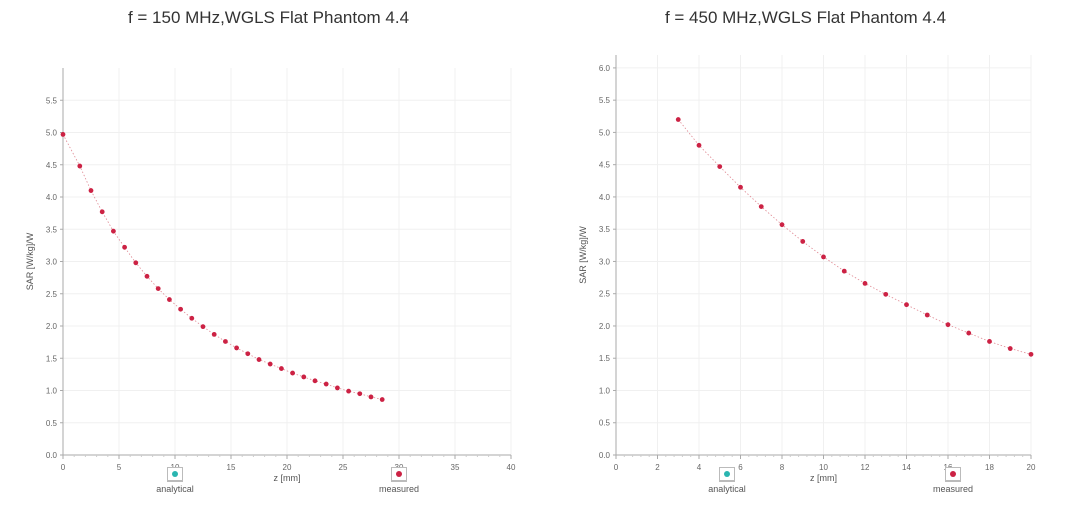  What do you see at coordinates (605, 229) in the screenshot?
I see `y-tick-label: 3.5` at bounding box center [605, 229].